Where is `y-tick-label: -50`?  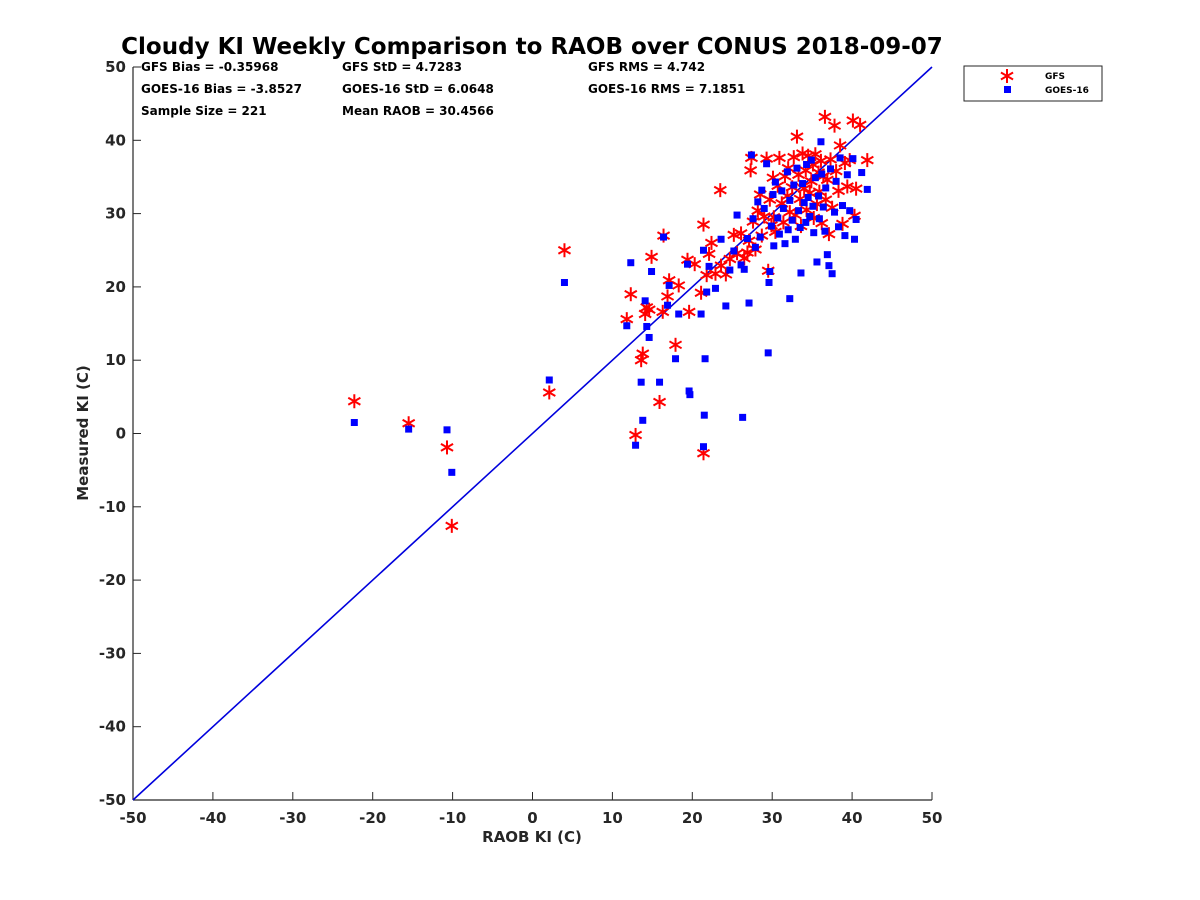 y-tick-label: -50 is located at coordinates (112, 800).